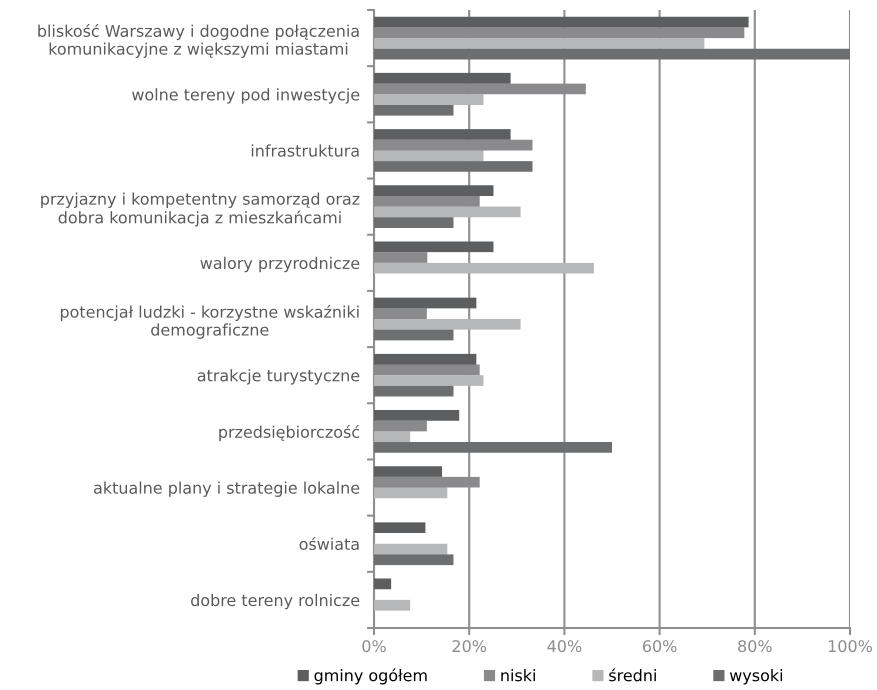 Image resolution: width=877 pixels, height=690 pixels. What do you see at coordinates (209, 321) in the screenshot?
I see `y-tick-label: potencjał ludzki - korzystne wskaźniki demograficzne` at bounding box center [209, 321].